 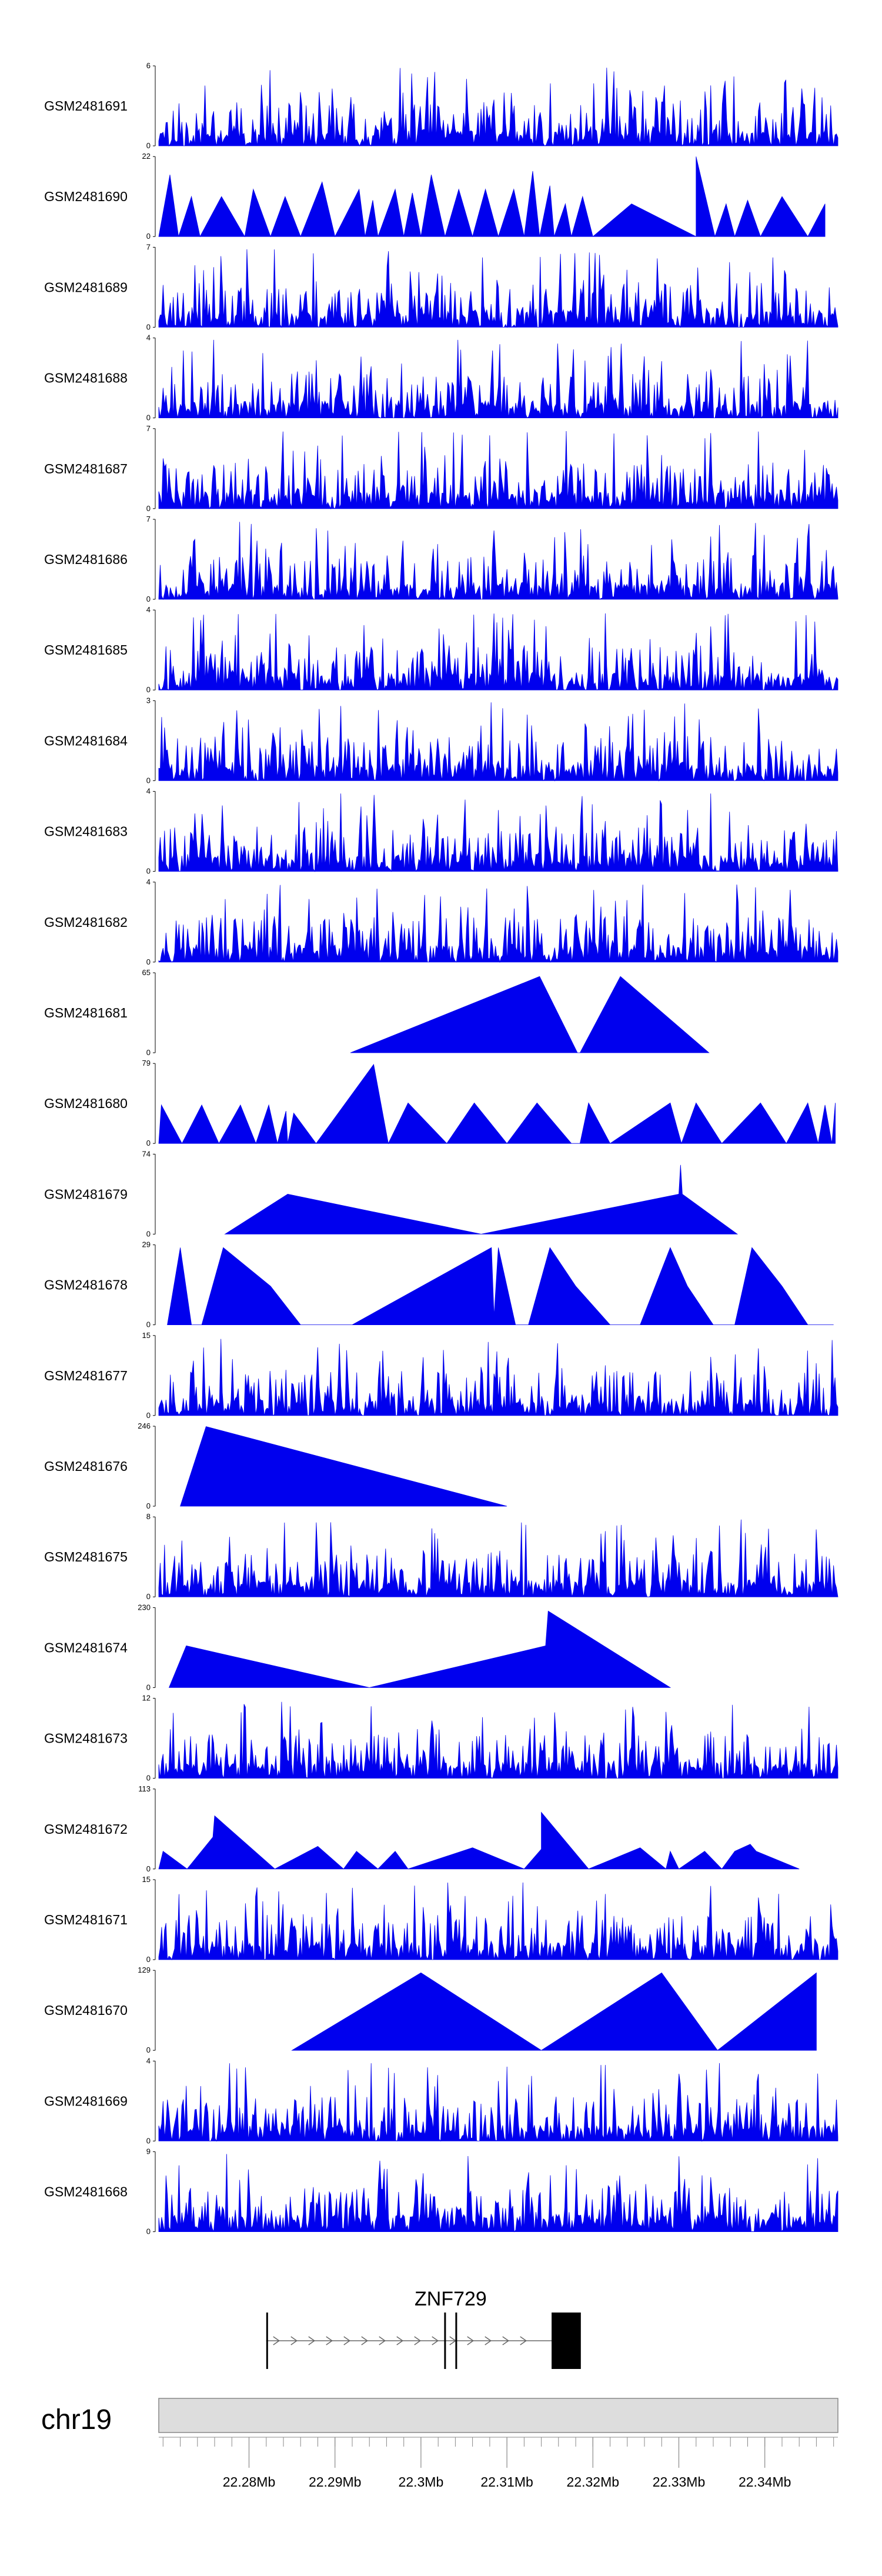 What do you see at coordinates (593, 2482) in the screenshot?
I see `genome-axis-tick-label: 22.32Mb` at bounding box center [593, 2482].